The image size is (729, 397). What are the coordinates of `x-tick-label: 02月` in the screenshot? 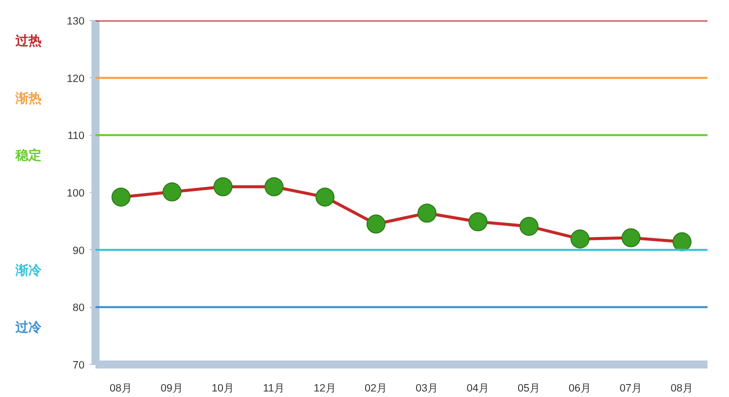 It's located at (376, 388).